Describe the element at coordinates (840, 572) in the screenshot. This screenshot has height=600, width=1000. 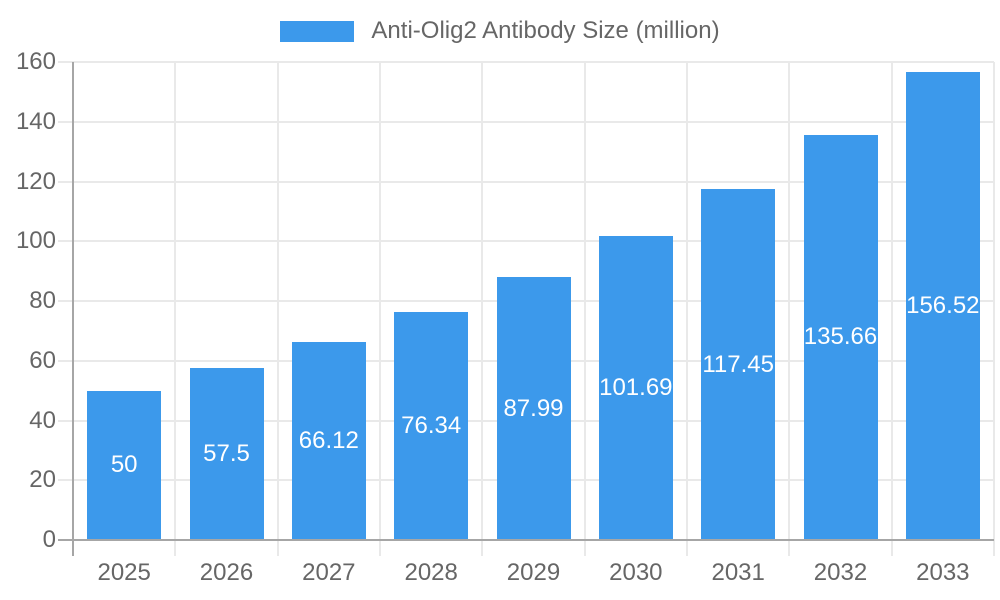
I see `x-tick-label: 2032` at that location.